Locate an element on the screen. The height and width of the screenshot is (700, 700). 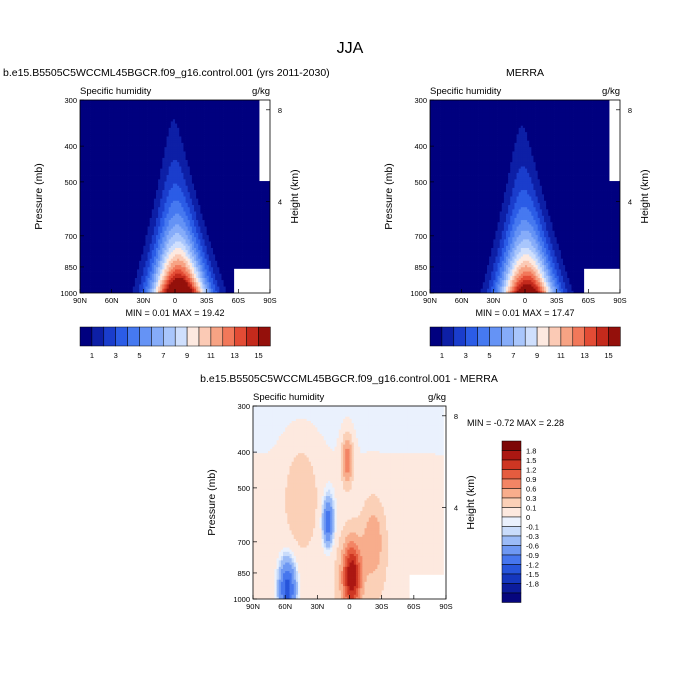
colorbar-label: 15 is located at coordinates (608, 355).